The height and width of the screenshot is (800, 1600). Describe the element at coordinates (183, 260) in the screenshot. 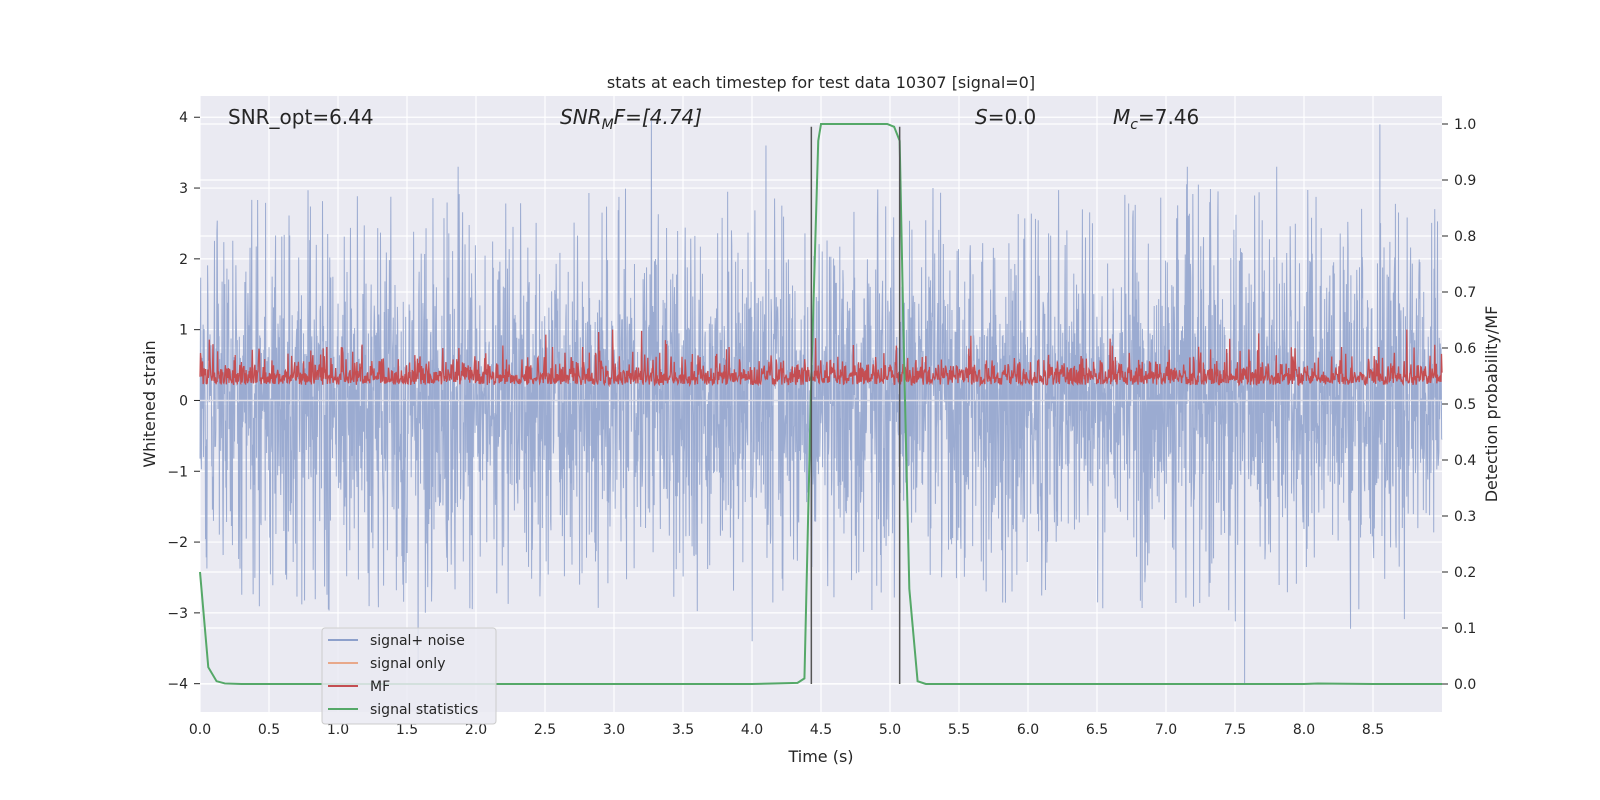

I see `left-y-tick-label: 2` at that location.